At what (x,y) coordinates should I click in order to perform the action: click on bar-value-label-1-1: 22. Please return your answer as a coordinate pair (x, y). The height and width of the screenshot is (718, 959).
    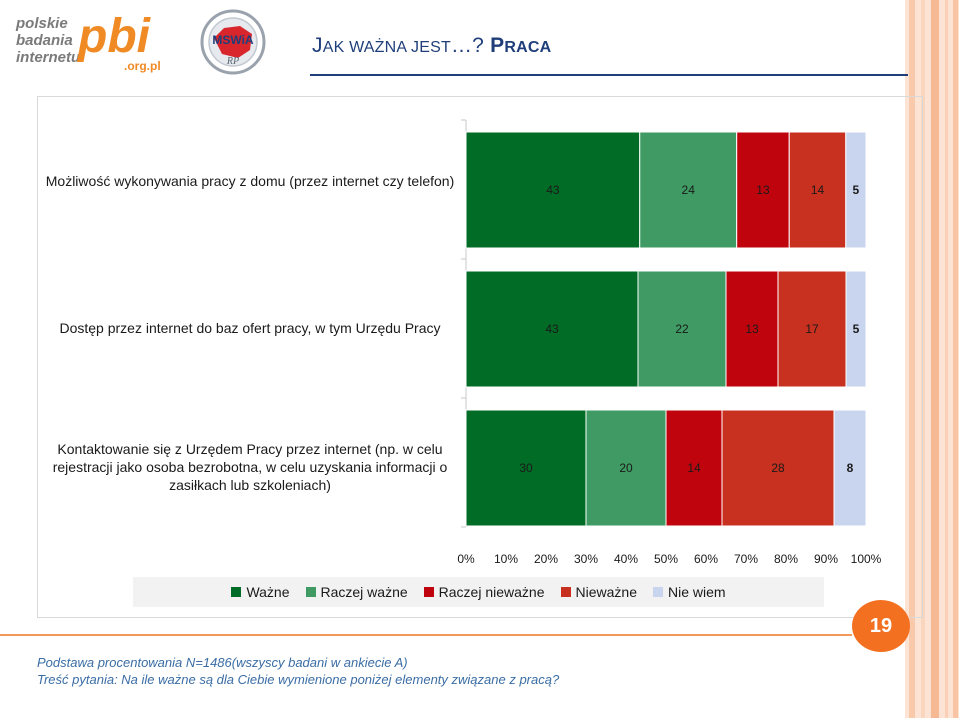
    Looking at the image, I should click on (682, 329).